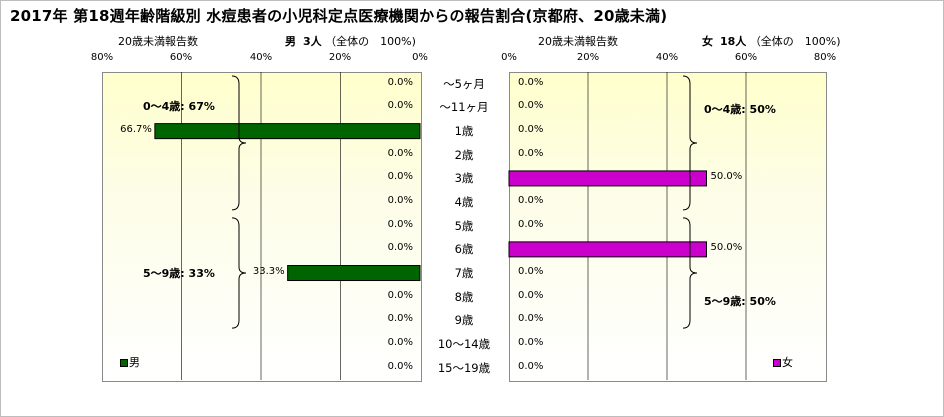 The width and height of the screenshot is (944, 417). Describe the element at coordinates (464, 320) in the screenshot. I see `category-label: 9歳` at that location.